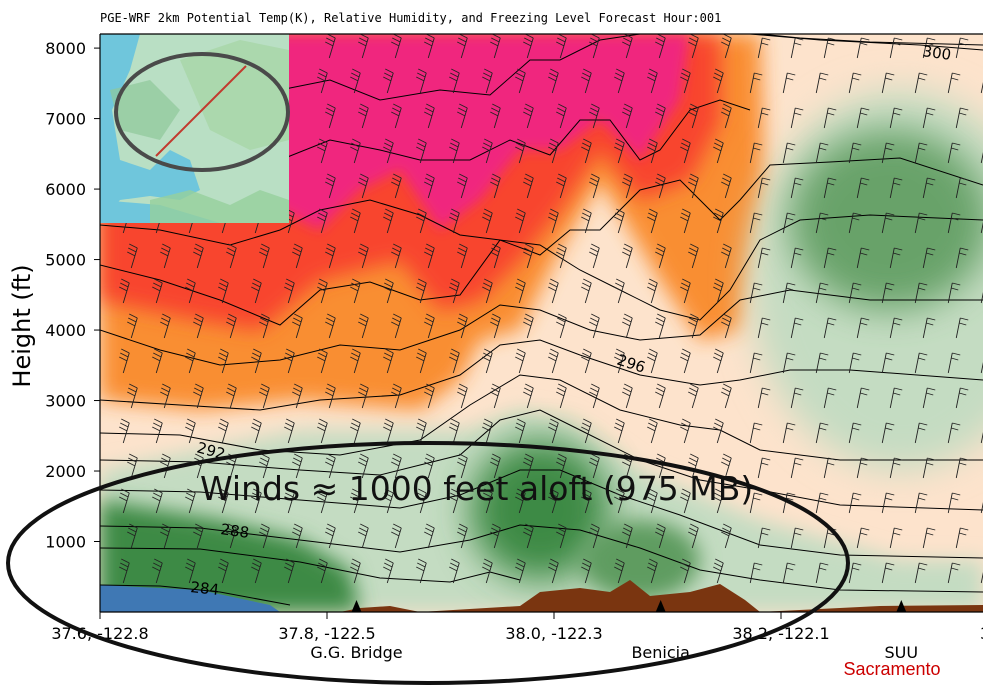 This screenshot has height=692, width=983. Describe the element at coordinates (901, 606) in the screenshot. I see `station-marker` at that location.